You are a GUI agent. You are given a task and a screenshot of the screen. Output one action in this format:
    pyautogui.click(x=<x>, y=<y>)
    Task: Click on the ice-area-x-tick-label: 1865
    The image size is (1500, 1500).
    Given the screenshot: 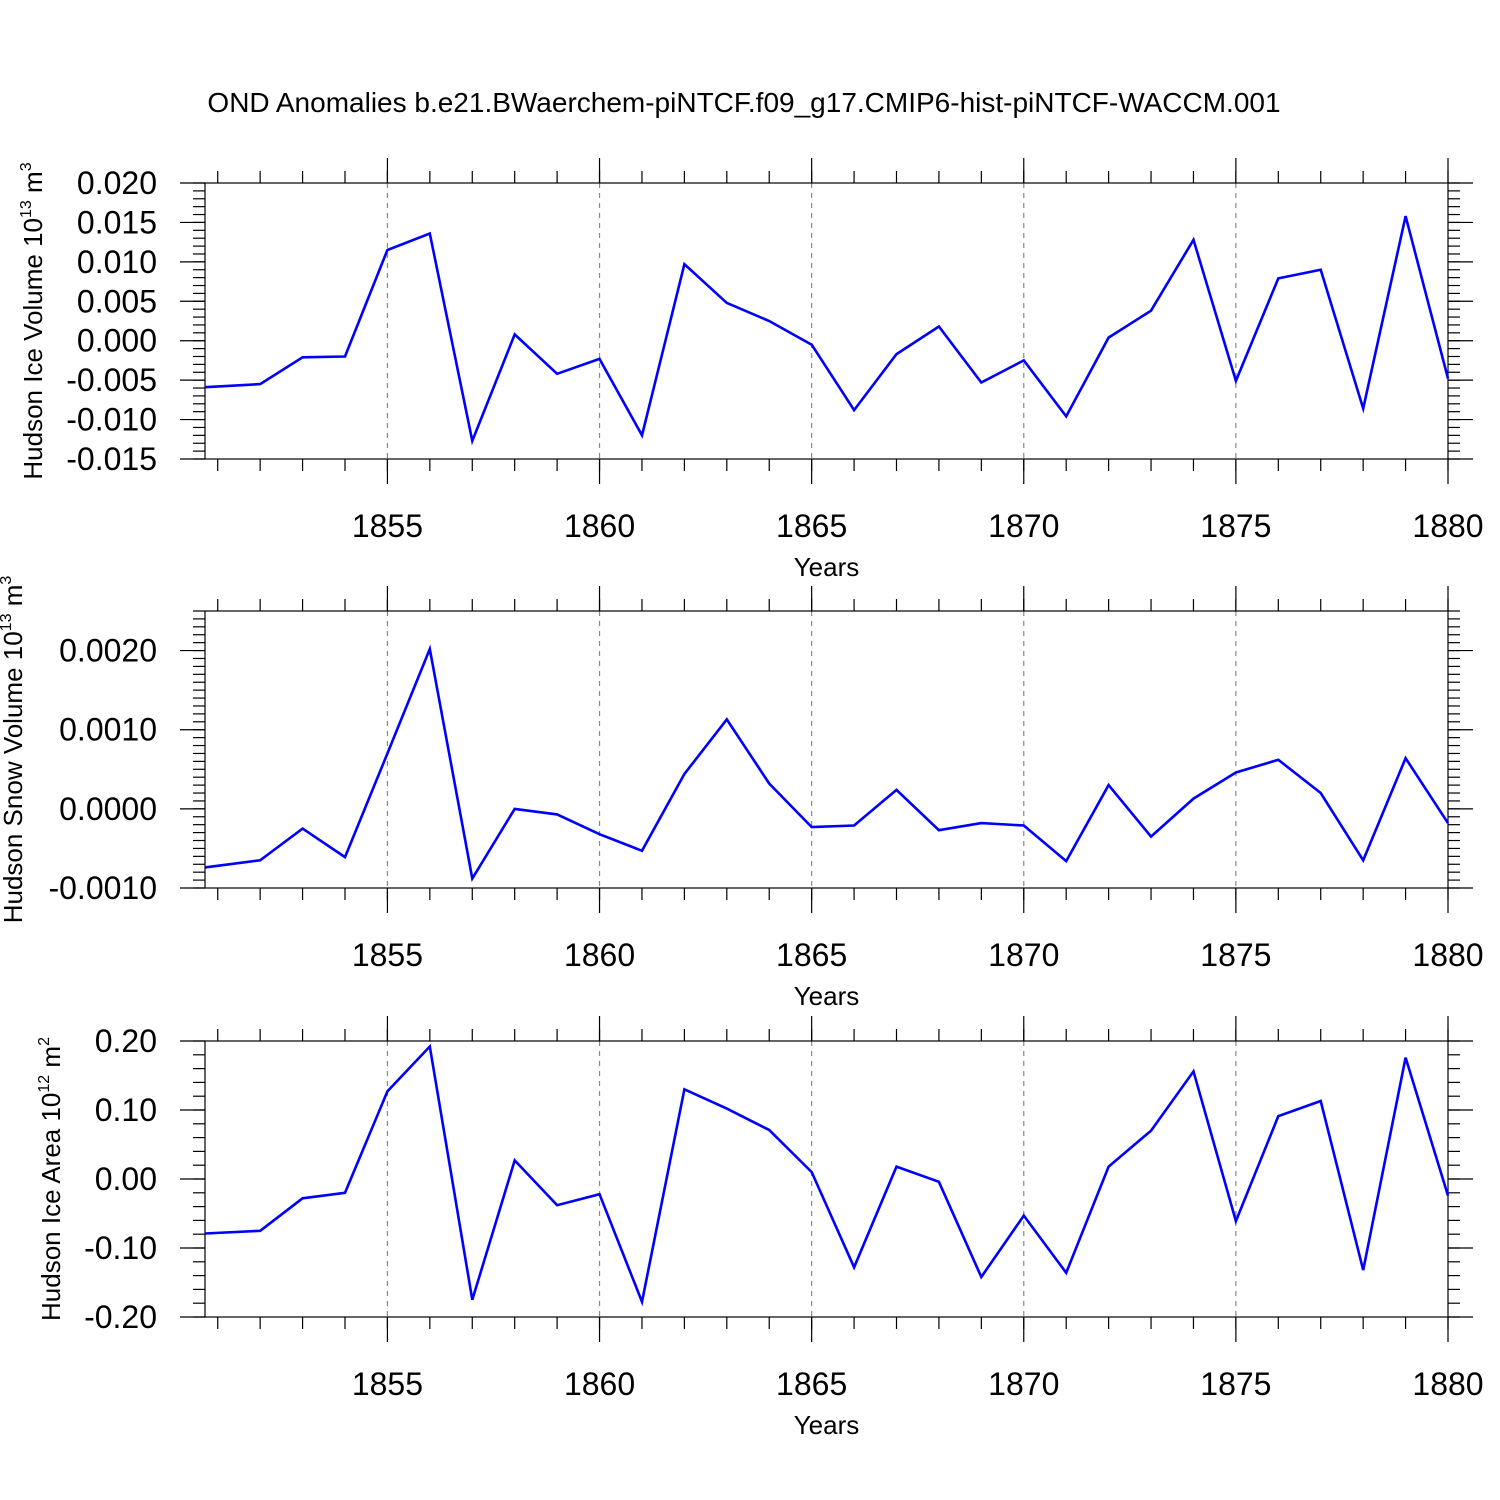 What is the action you would take?
    pyautogui.click(x=811, y=1384)
    